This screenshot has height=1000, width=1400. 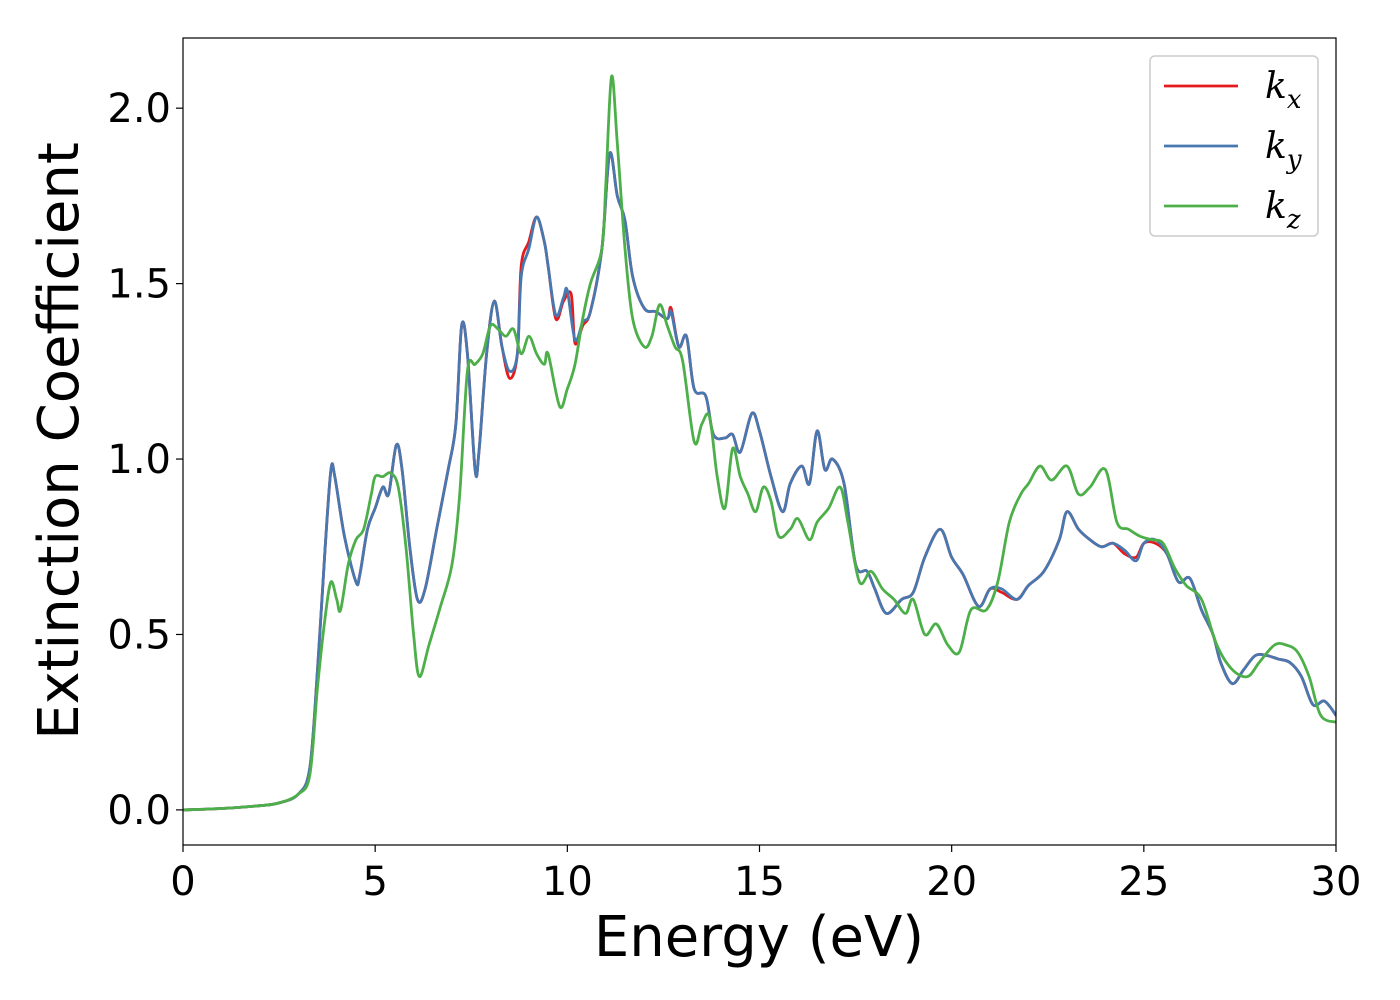 What do you see at coordinates (59, 441) in the screenshot?
I see `y-axis-label: Extinction Coefficient` at bounding box center [59, 441].